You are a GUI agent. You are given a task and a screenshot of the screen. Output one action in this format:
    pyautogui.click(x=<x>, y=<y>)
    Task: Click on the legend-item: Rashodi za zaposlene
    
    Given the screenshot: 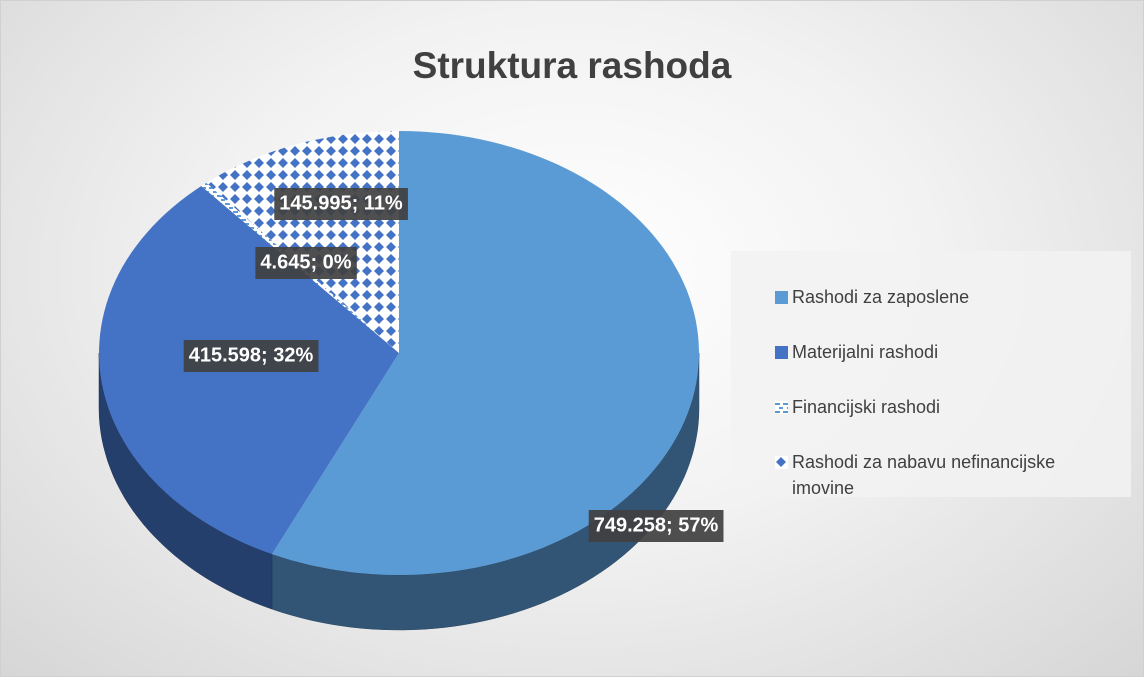 What is the action you would take?
    pyautogui.click(x=945, y=297)
    